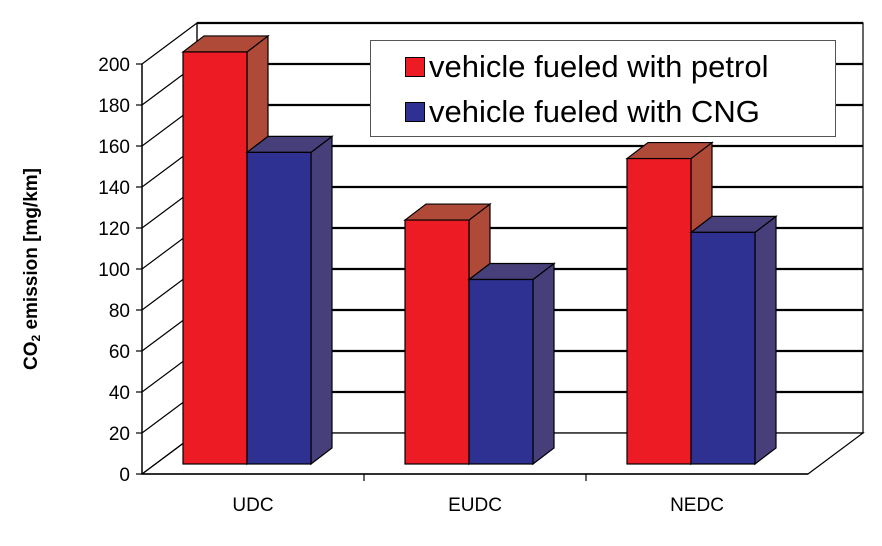 The image size is (882, 546). What do you see at coordinates (599, 66) in the screenshot?
I see `legend-label-petrol: vehicle fueled with petrol` at bounding box center [599, 66].